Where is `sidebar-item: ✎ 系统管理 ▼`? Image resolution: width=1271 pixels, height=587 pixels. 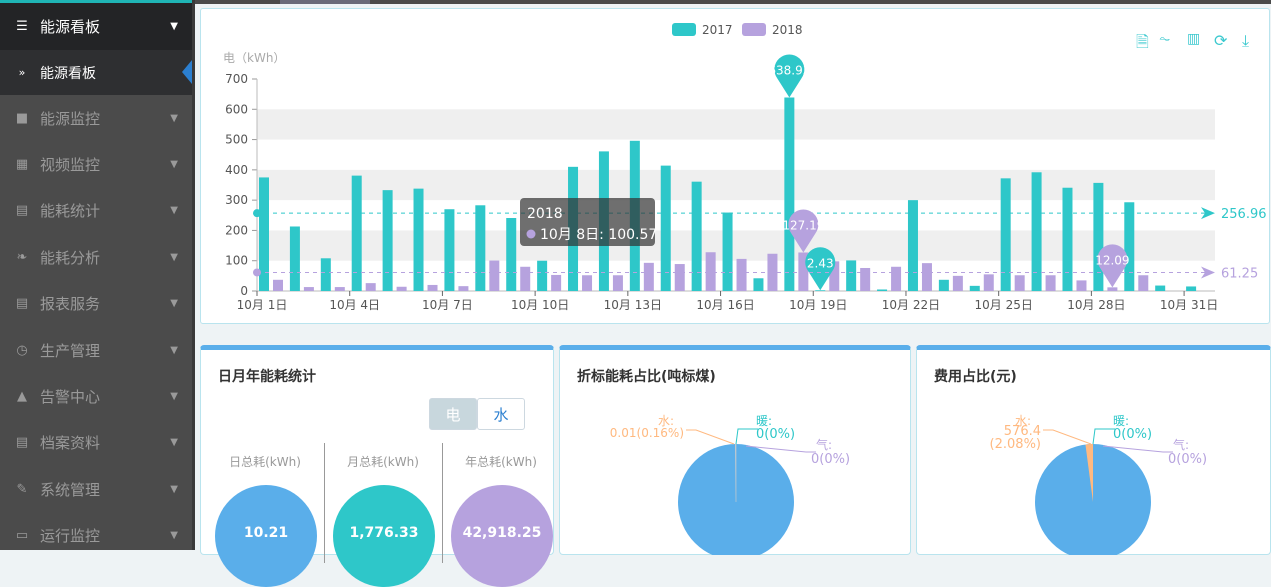
sidebar-item: ✎ 系统管理 ▼ is located at coordinates (96, 489).